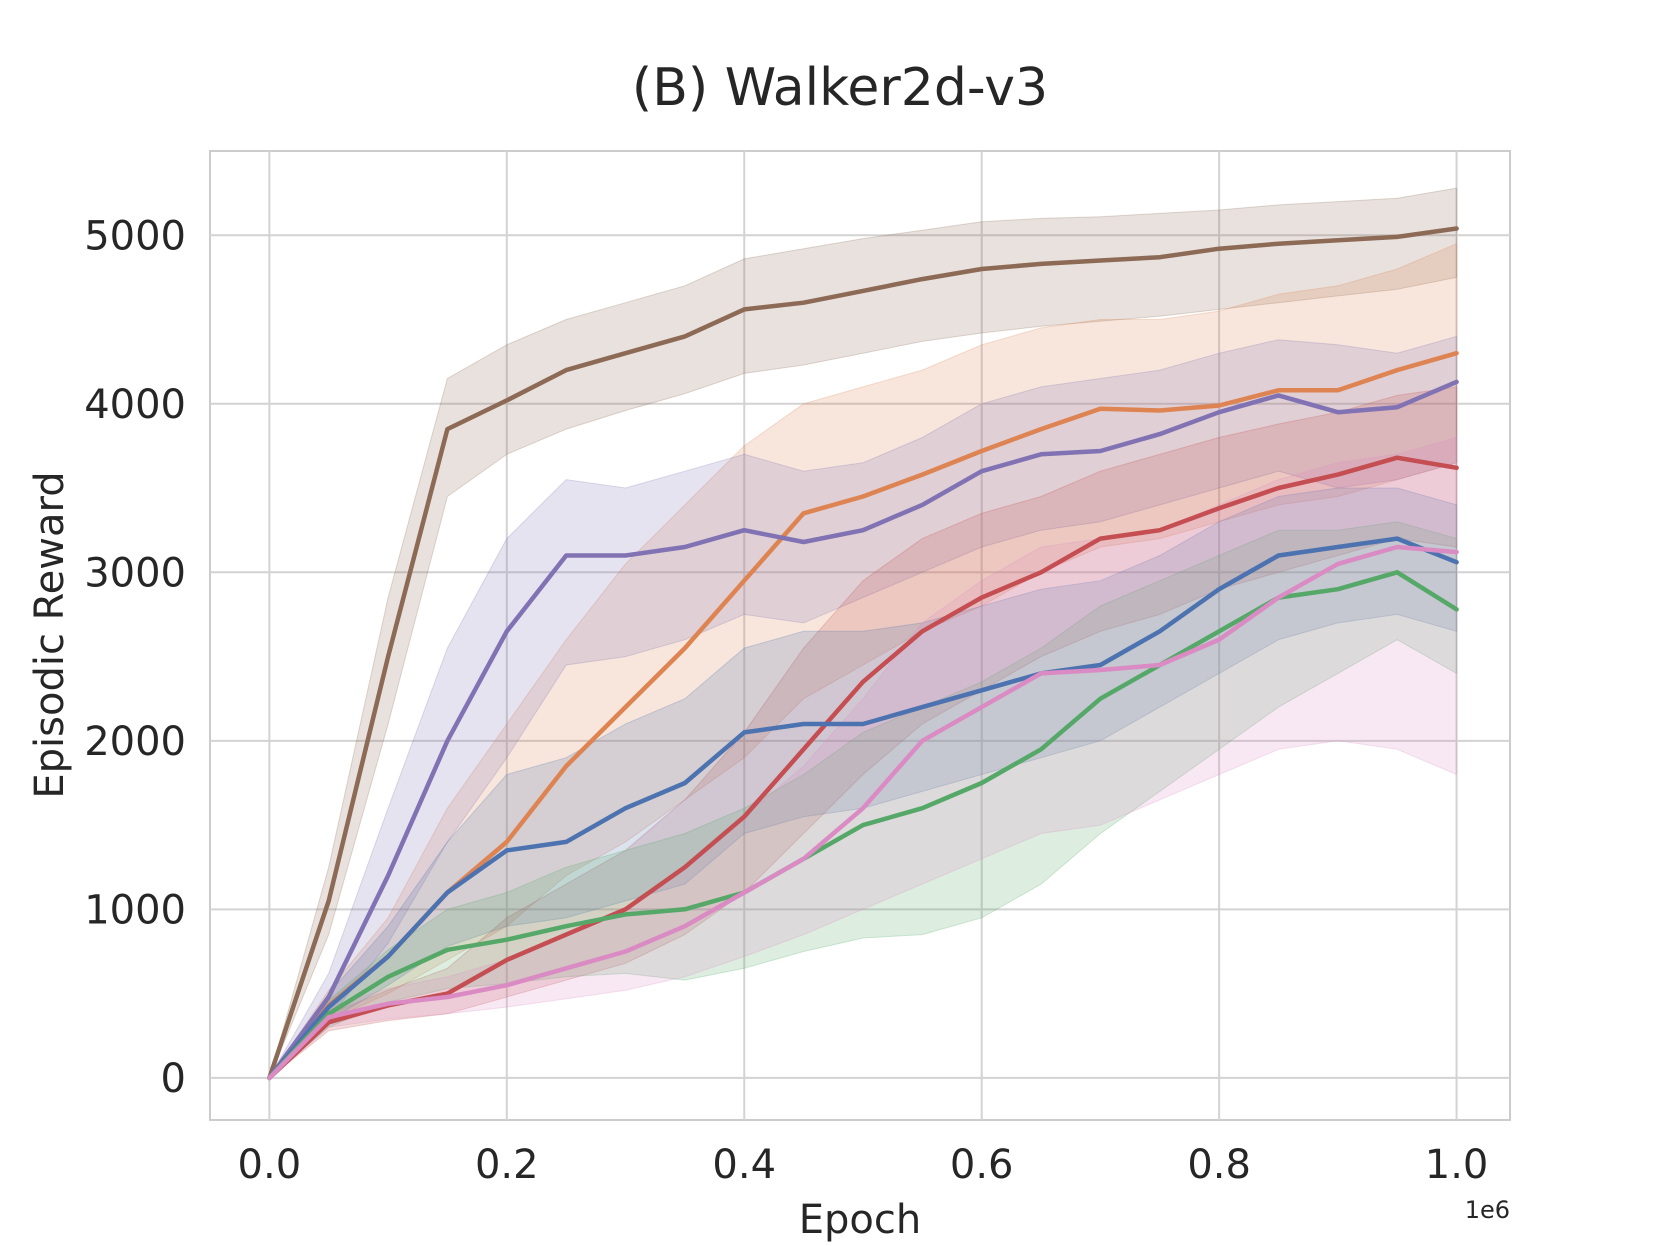 This screenshot has width=1661, height=1246. Describe the element at coordinates (860, 1220) in the screenshot. I see `x-axis-label: Epoch` at that location.